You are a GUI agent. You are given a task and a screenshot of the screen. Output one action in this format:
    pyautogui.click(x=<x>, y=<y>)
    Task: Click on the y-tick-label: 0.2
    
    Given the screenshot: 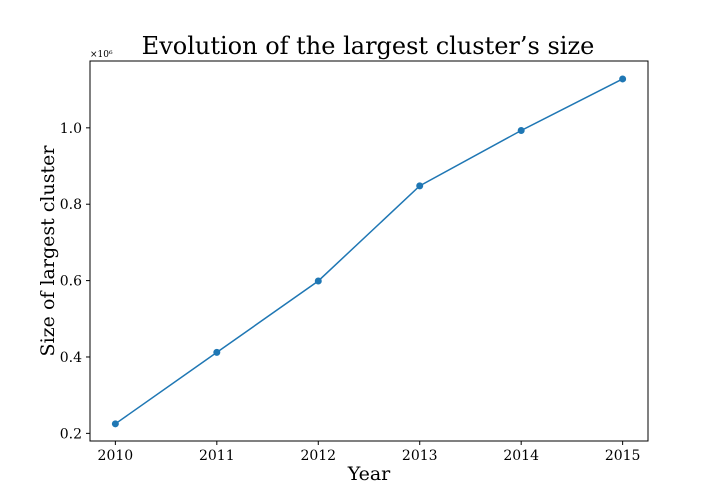 What is the action you would take?
    pyautogui.click(x=71, y=434)
    